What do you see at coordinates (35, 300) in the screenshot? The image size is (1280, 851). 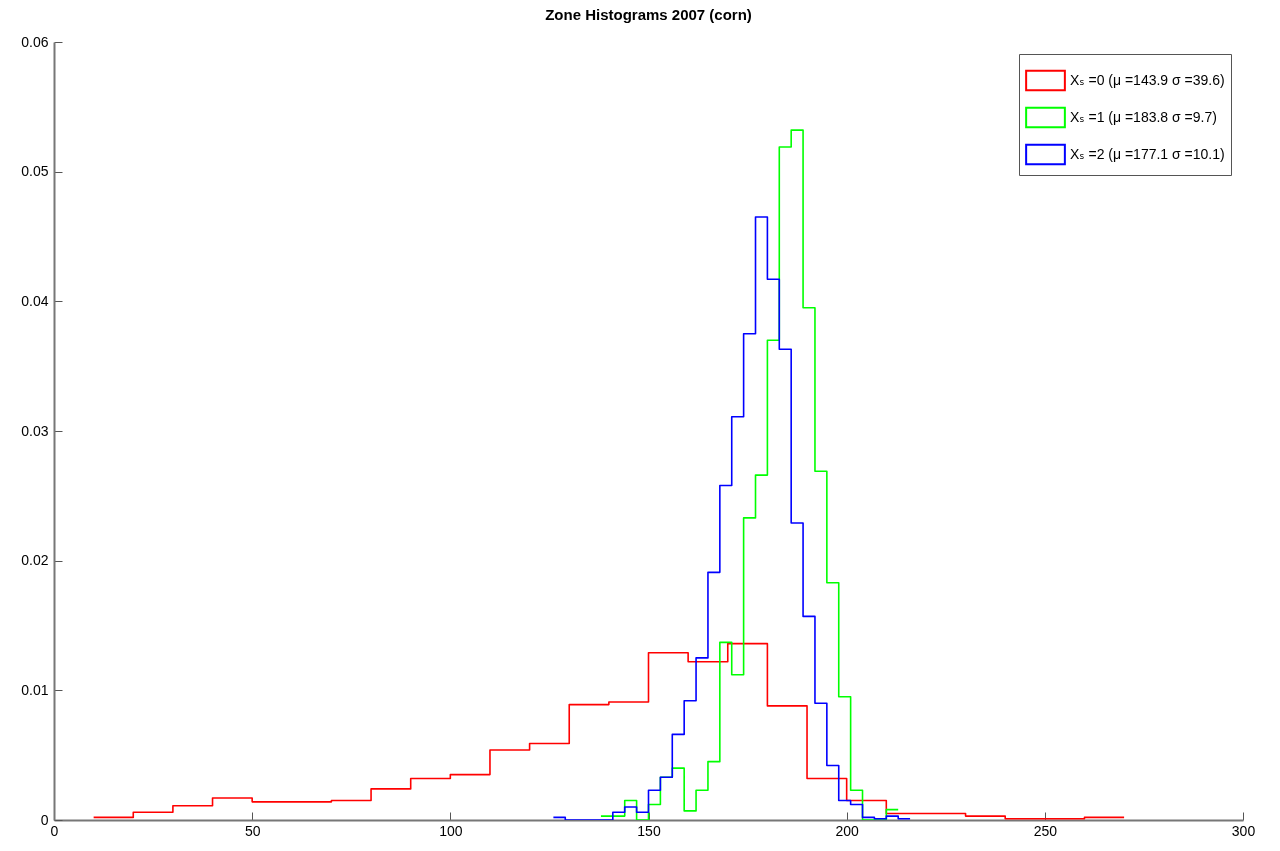 I see `y-tick-label: 0.04` at bounding box center [35, 300].